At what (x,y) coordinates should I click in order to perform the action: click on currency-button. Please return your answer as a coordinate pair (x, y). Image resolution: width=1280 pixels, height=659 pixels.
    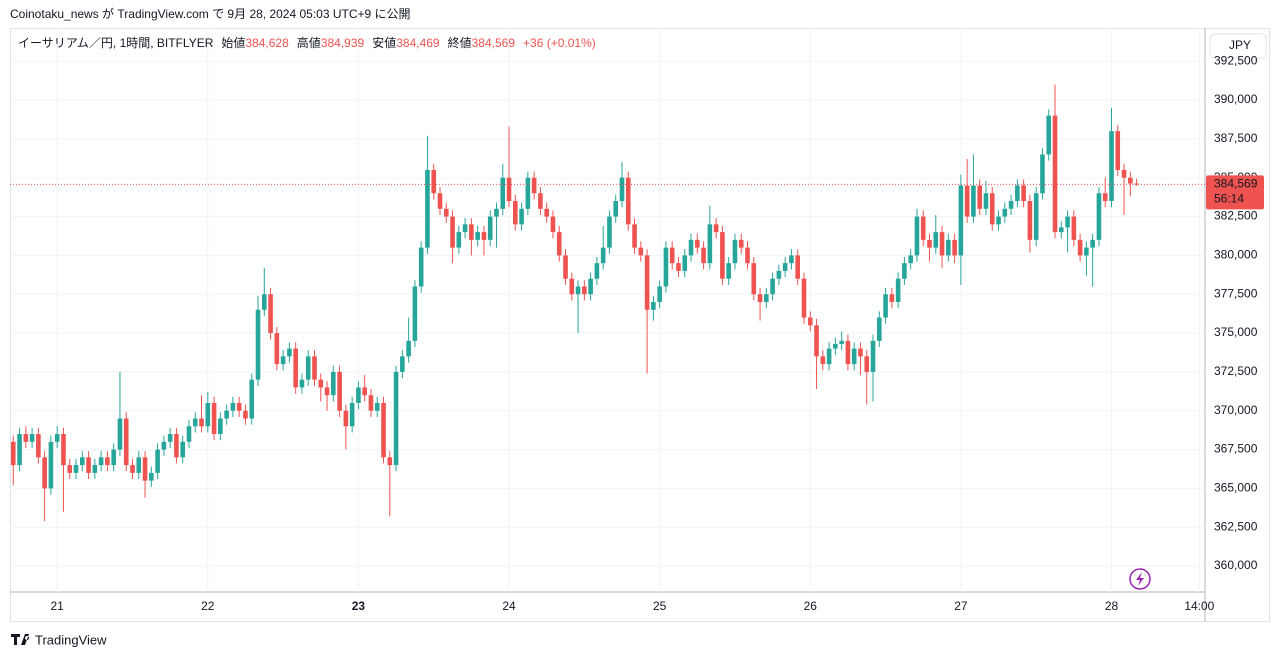
    Looking at the image, I should click on (1238, 46).